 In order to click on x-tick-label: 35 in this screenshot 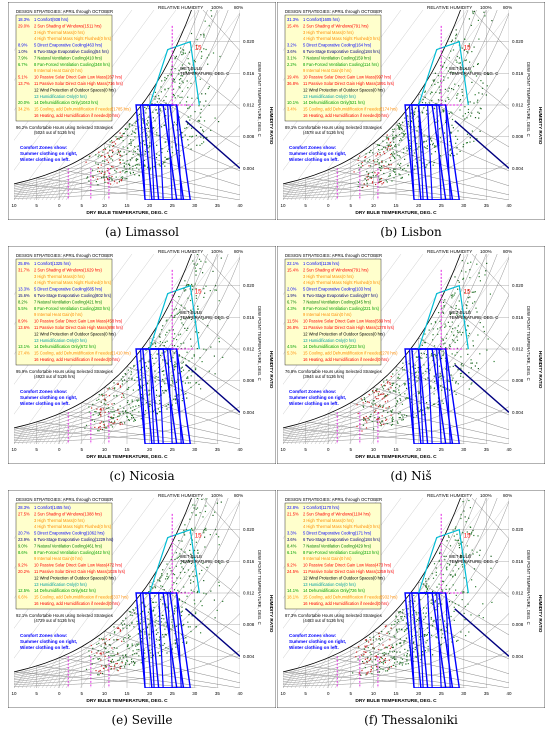, I will do `click(218, 449)`.